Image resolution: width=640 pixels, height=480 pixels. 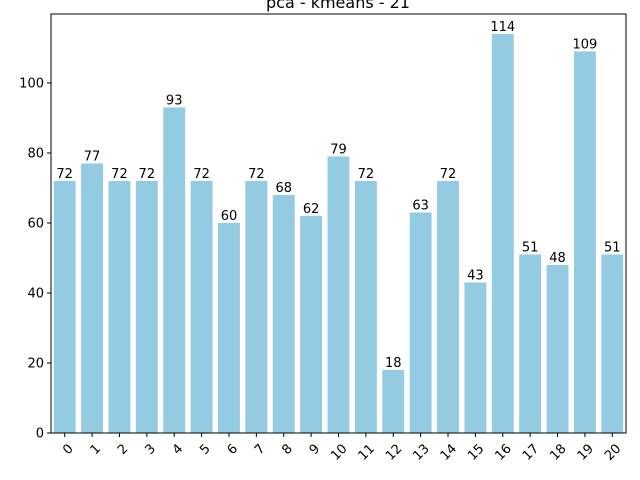 I want to click on y-tick-label: 60, so click(x=35, y=223).